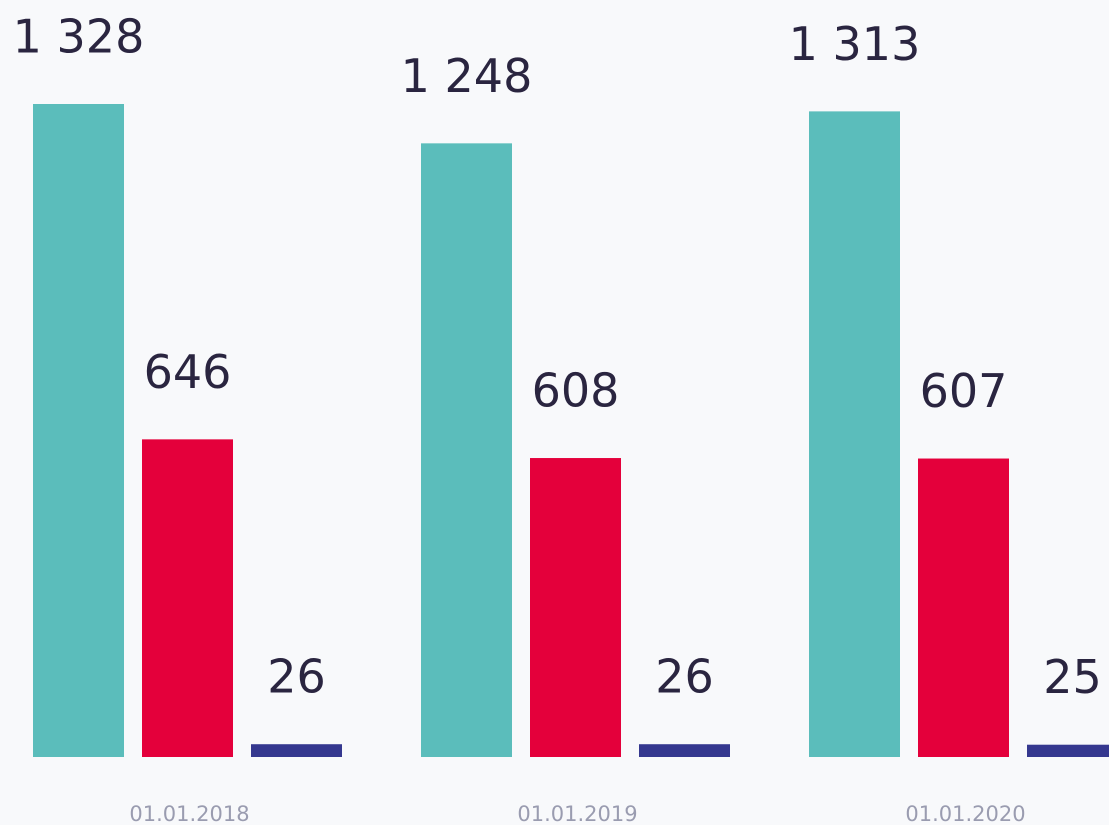 The width and height of the screenshot is (1109, 825). I want to click on x-tick-label: 01.01.2019, so click(577, 813).